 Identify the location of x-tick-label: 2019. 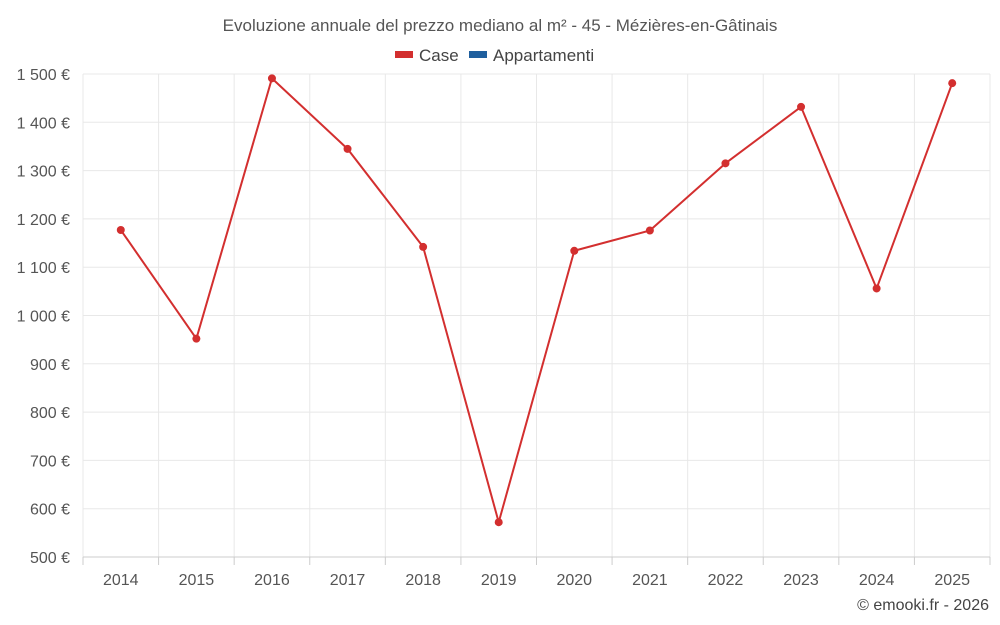
(499, 580).